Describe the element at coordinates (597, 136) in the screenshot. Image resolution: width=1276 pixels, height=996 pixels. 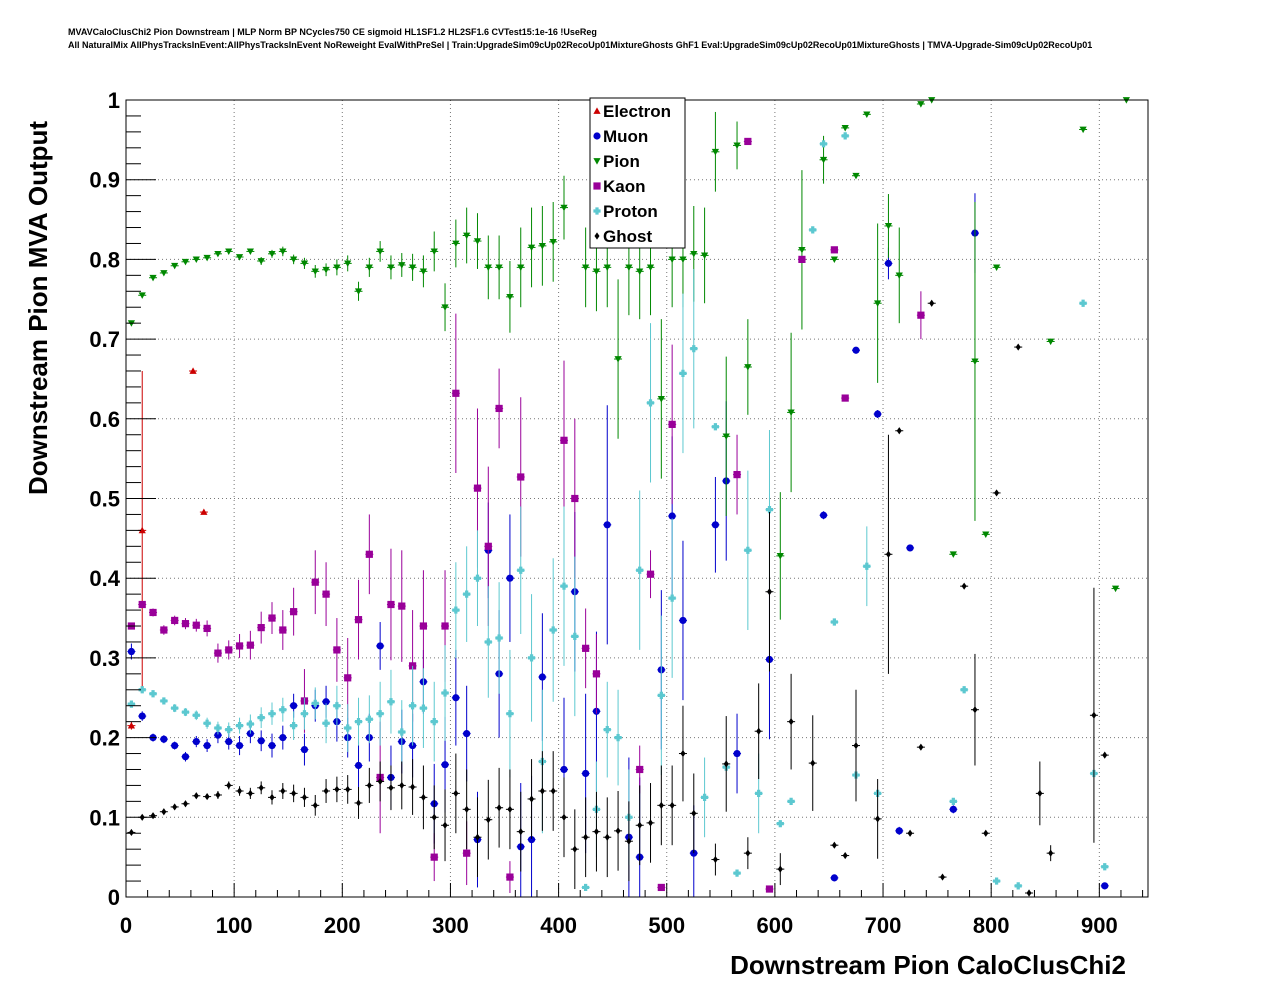
I see `legend-marker-muon` at that location.